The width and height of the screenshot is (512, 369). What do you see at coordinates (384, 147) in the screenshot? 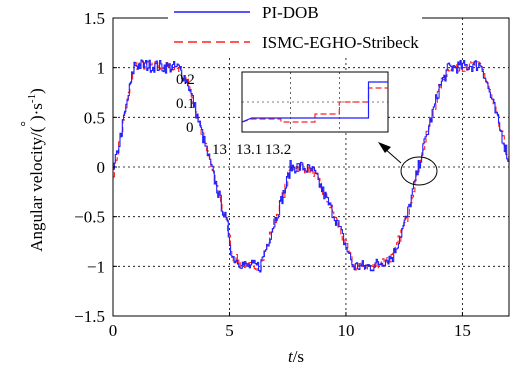
I see `zoom-arrow-head` at bounding box center [384, 147].